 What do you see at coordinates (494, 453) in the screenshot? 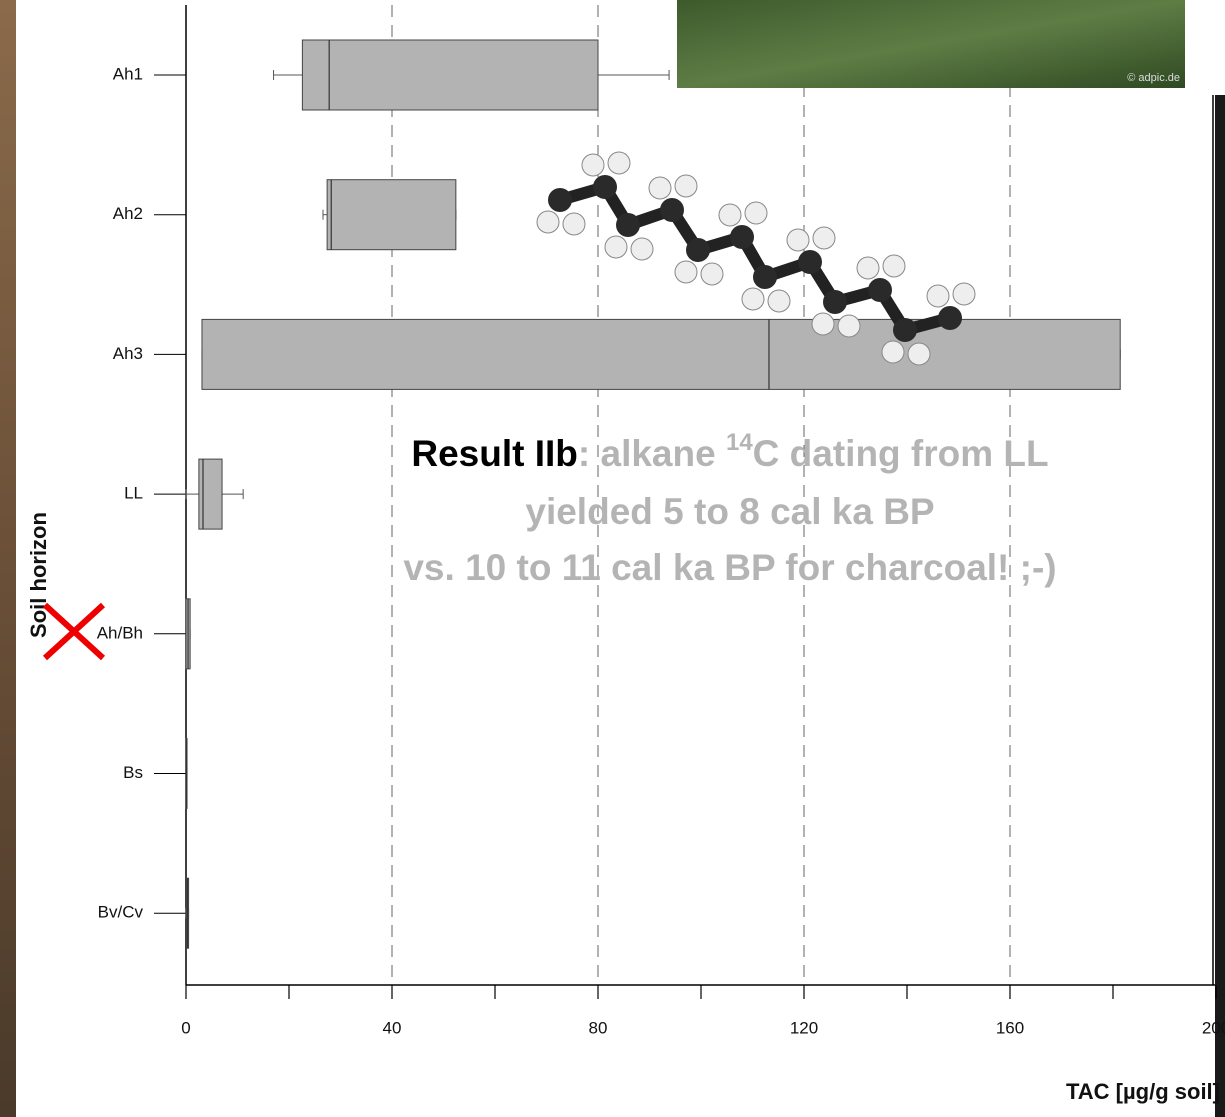
I see `annotation-bold: Result IIb` at bounding box center [494, 453].